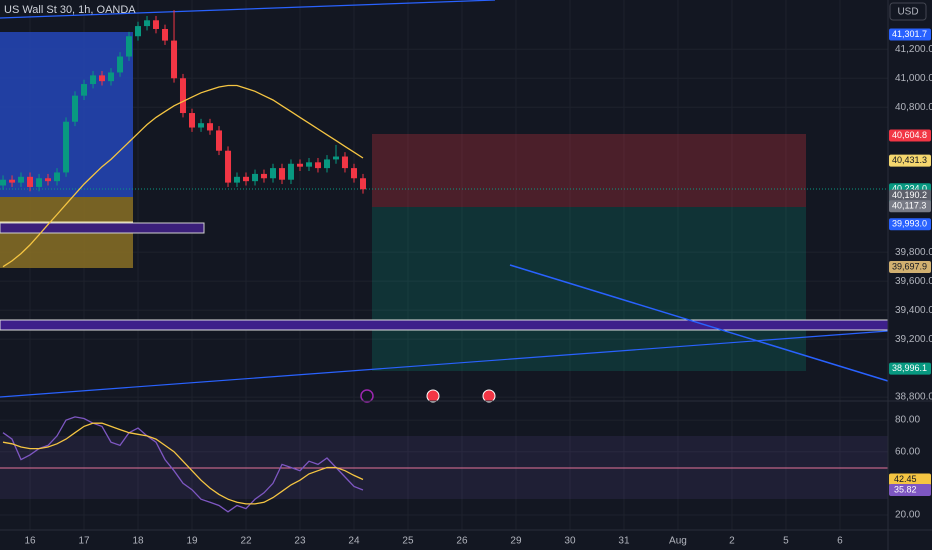 This screenshot has height=550, width=932. I want to click on price-badge-label: 41,301.7, so click(909, 34).